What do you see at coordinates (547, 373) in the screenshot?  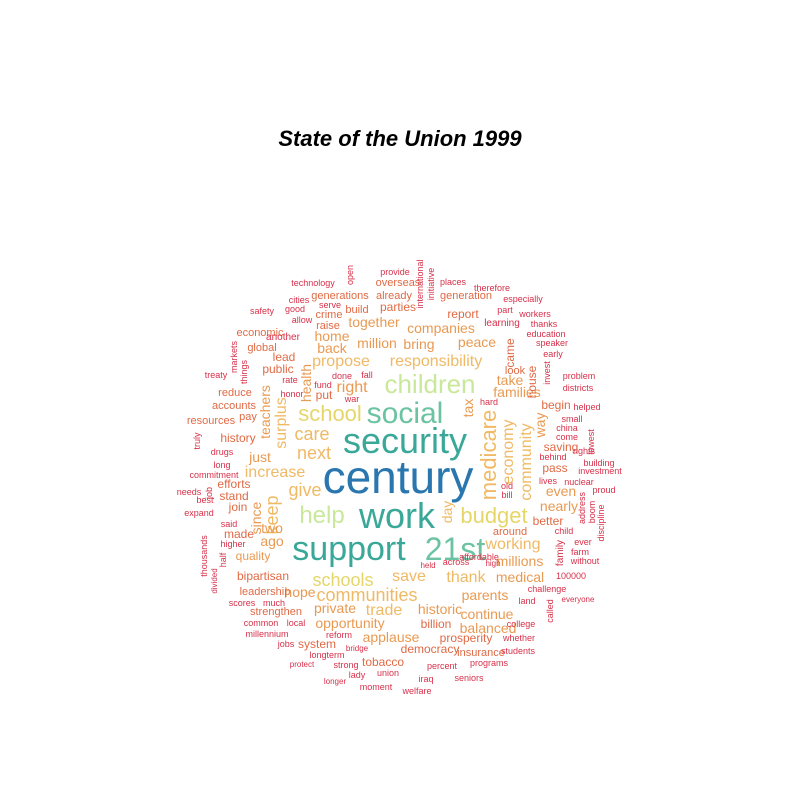 I see `cloud-word-invest: invest` at bounding box center [547, 373].